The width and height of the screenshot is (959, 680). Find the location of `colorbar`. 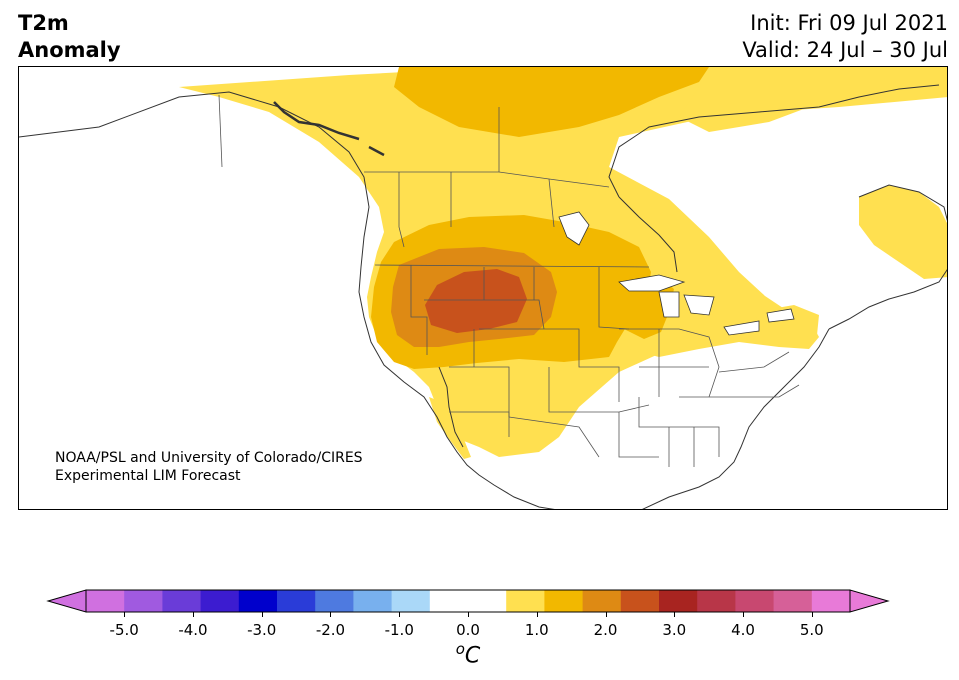

colorbar is located at coordinates (468, 601).